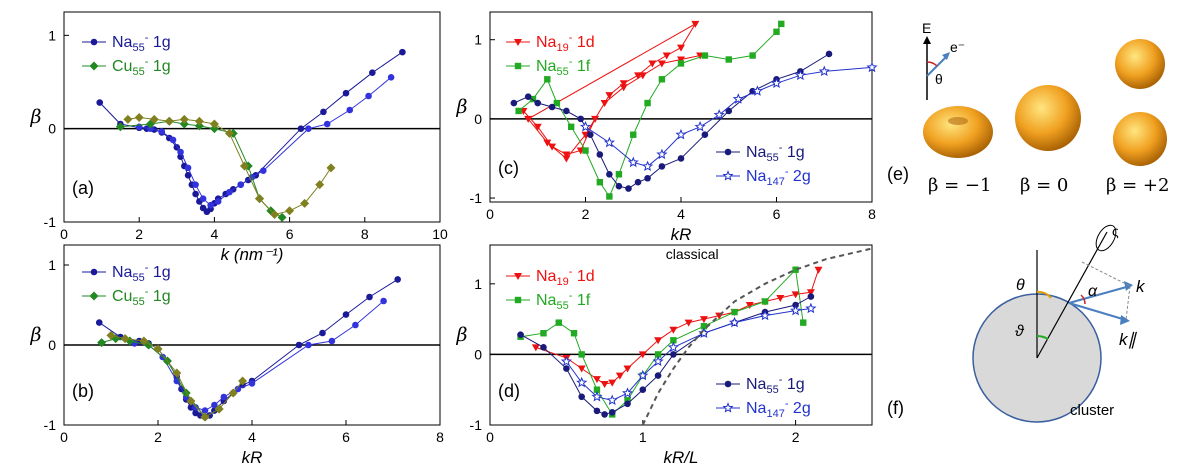  What do you see at coordinates (1092, 410) in the screenshot?
I see `cluster-label: cluster` at bounding box center [1092, 410].